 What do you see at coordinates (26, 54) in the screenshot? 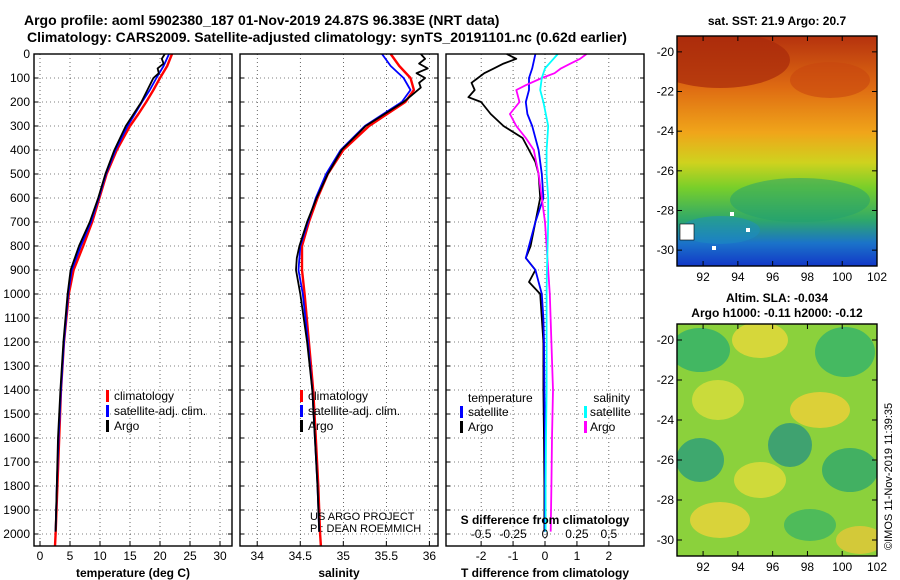
I see `depth-tick-label: 0` at bounding box center [26, 54].